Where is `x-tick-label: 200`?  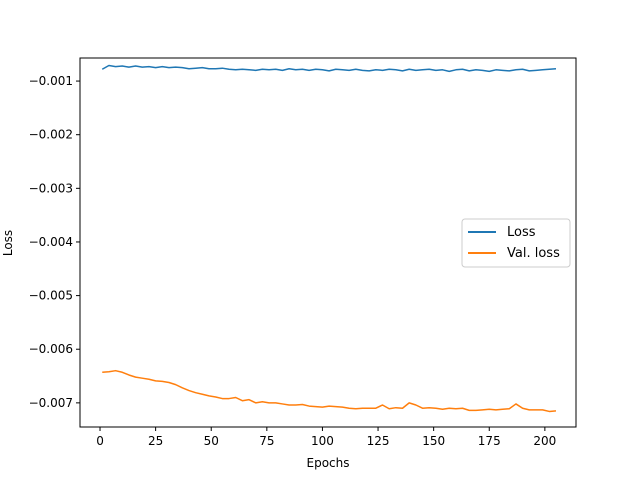 x-tick-label: 200 is located at coordinates (544, 441).